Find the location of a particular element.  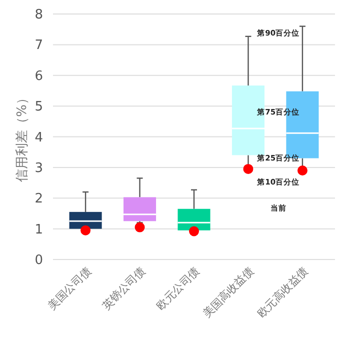

x-tick-label: 欧元高收益债 is located at coordinates (282, 292).